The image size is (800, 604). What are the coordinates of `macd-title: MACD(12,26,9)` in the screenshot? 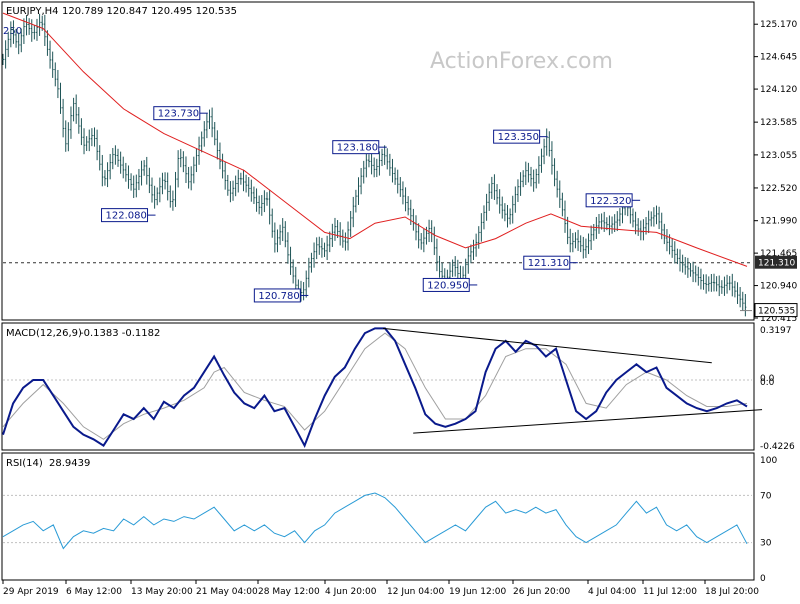 It's located at (44, 333).